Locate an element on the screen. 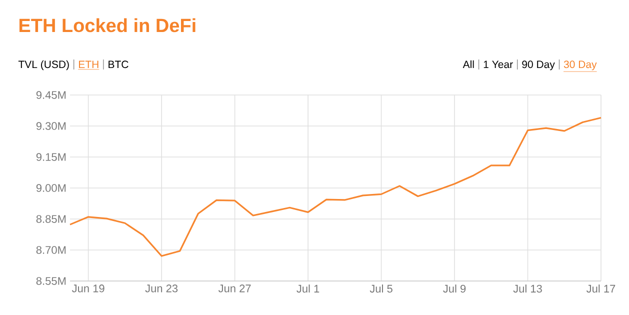 This screenshot has height=315, width=629. text: All is located at coordinates (468, 64).